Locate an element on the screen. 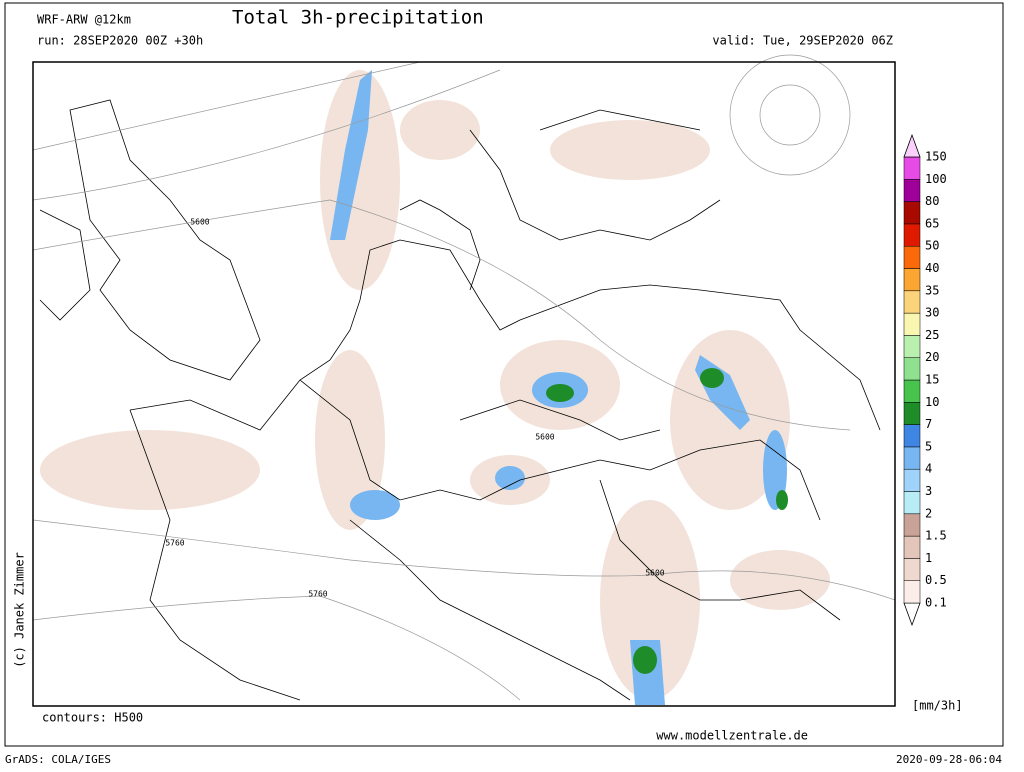  valid-info: valid: Tue, 29SEP2020 06Z is located at coordinates (802, 41).